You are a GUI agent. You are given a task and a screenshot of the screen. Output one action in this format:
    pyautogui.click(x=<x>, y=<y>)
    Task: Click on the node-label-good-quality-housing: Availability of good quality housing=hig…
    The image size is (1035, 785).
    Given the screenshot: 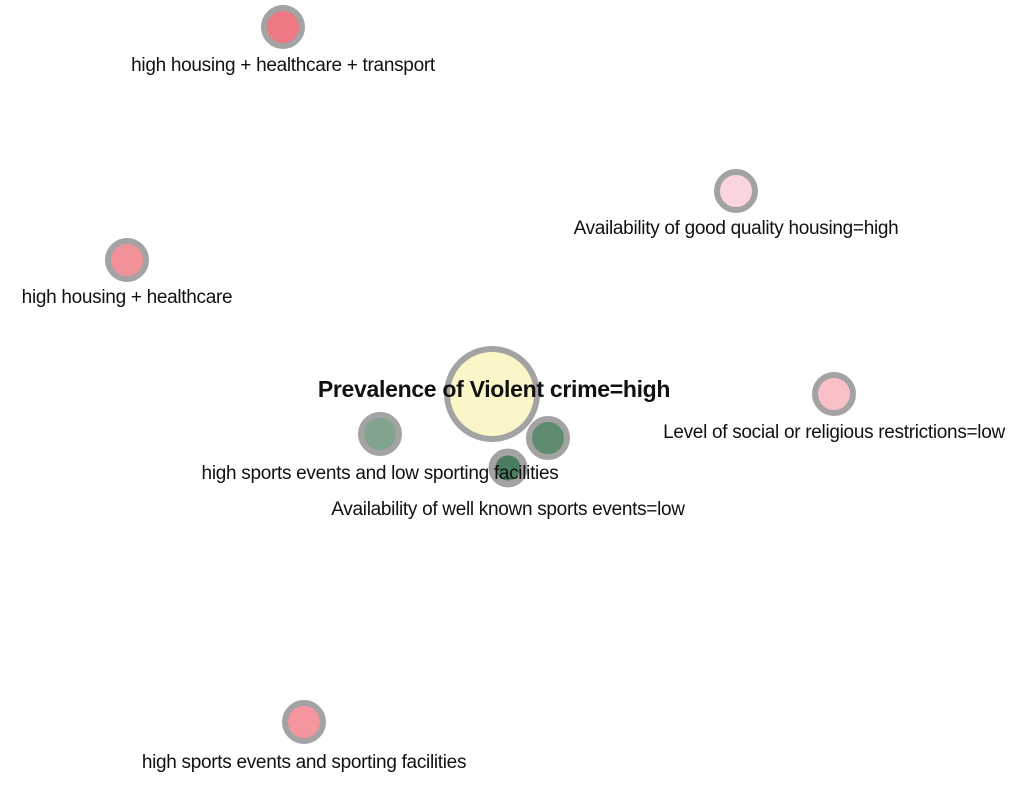 What is the action you would take?
    pyautogui.click(x=736, y=228)
    